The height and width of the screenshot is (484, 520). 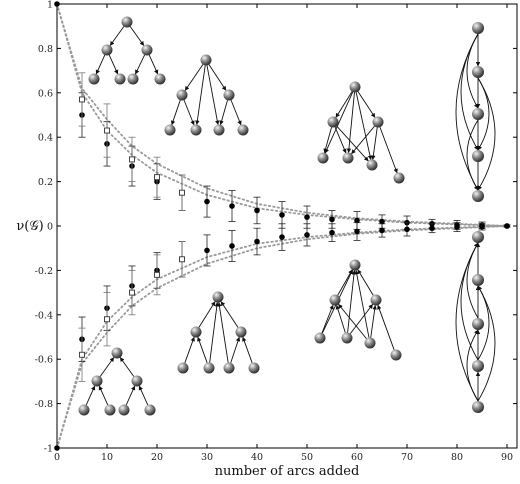 What do you see at coordinates (44, 315) in the screenshot?
I see `y-tick-label: -0.4` at bounding box center [44, 315].